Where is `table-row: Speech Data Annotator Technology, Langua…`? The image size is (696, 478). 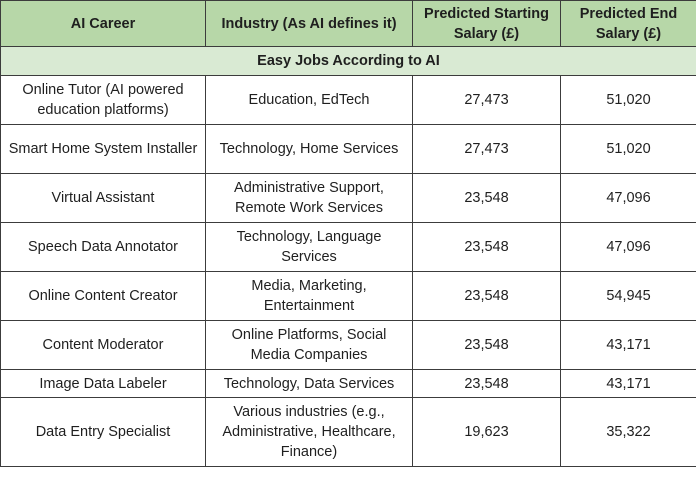 table-row: Speech Data Annotator Technology, Langua… is located at coordinates (348, 247).